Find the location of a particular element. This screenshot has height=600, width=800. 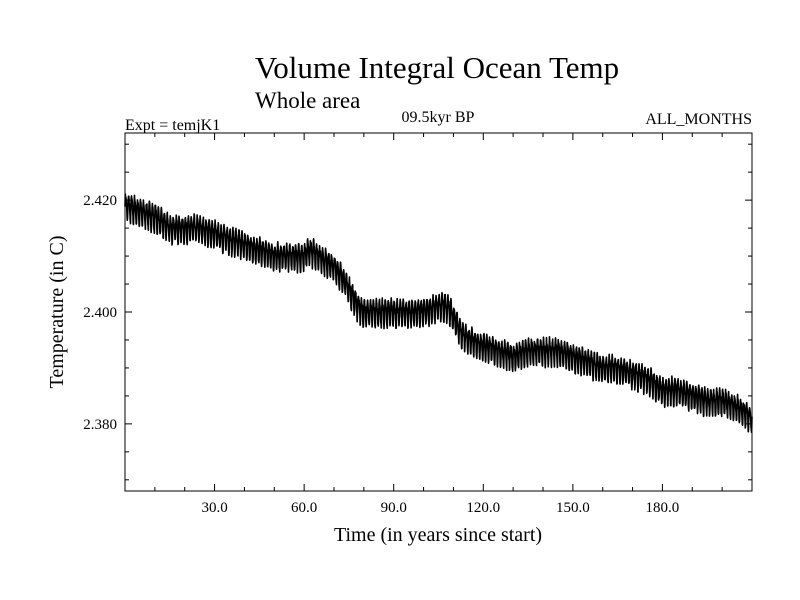

y-axis-label: Temperature (in C) is located at coordinates (57, 312).